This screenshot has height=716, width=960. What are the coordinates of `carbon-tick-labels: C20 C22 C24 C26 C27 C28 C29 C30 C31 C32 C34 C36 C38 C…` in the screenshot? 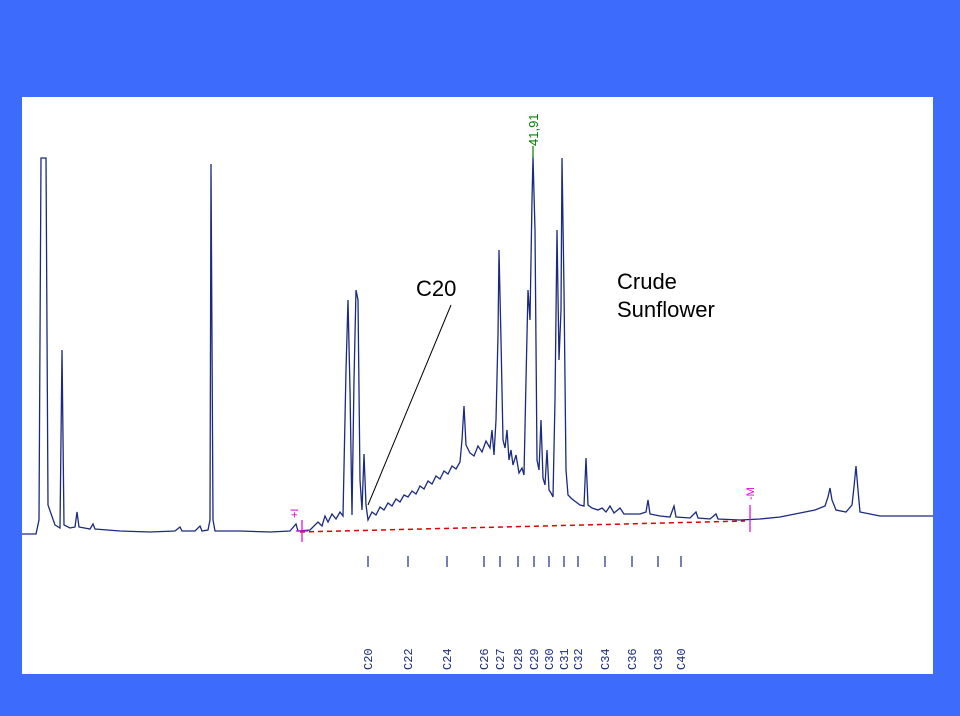 It's located at (525, 659).